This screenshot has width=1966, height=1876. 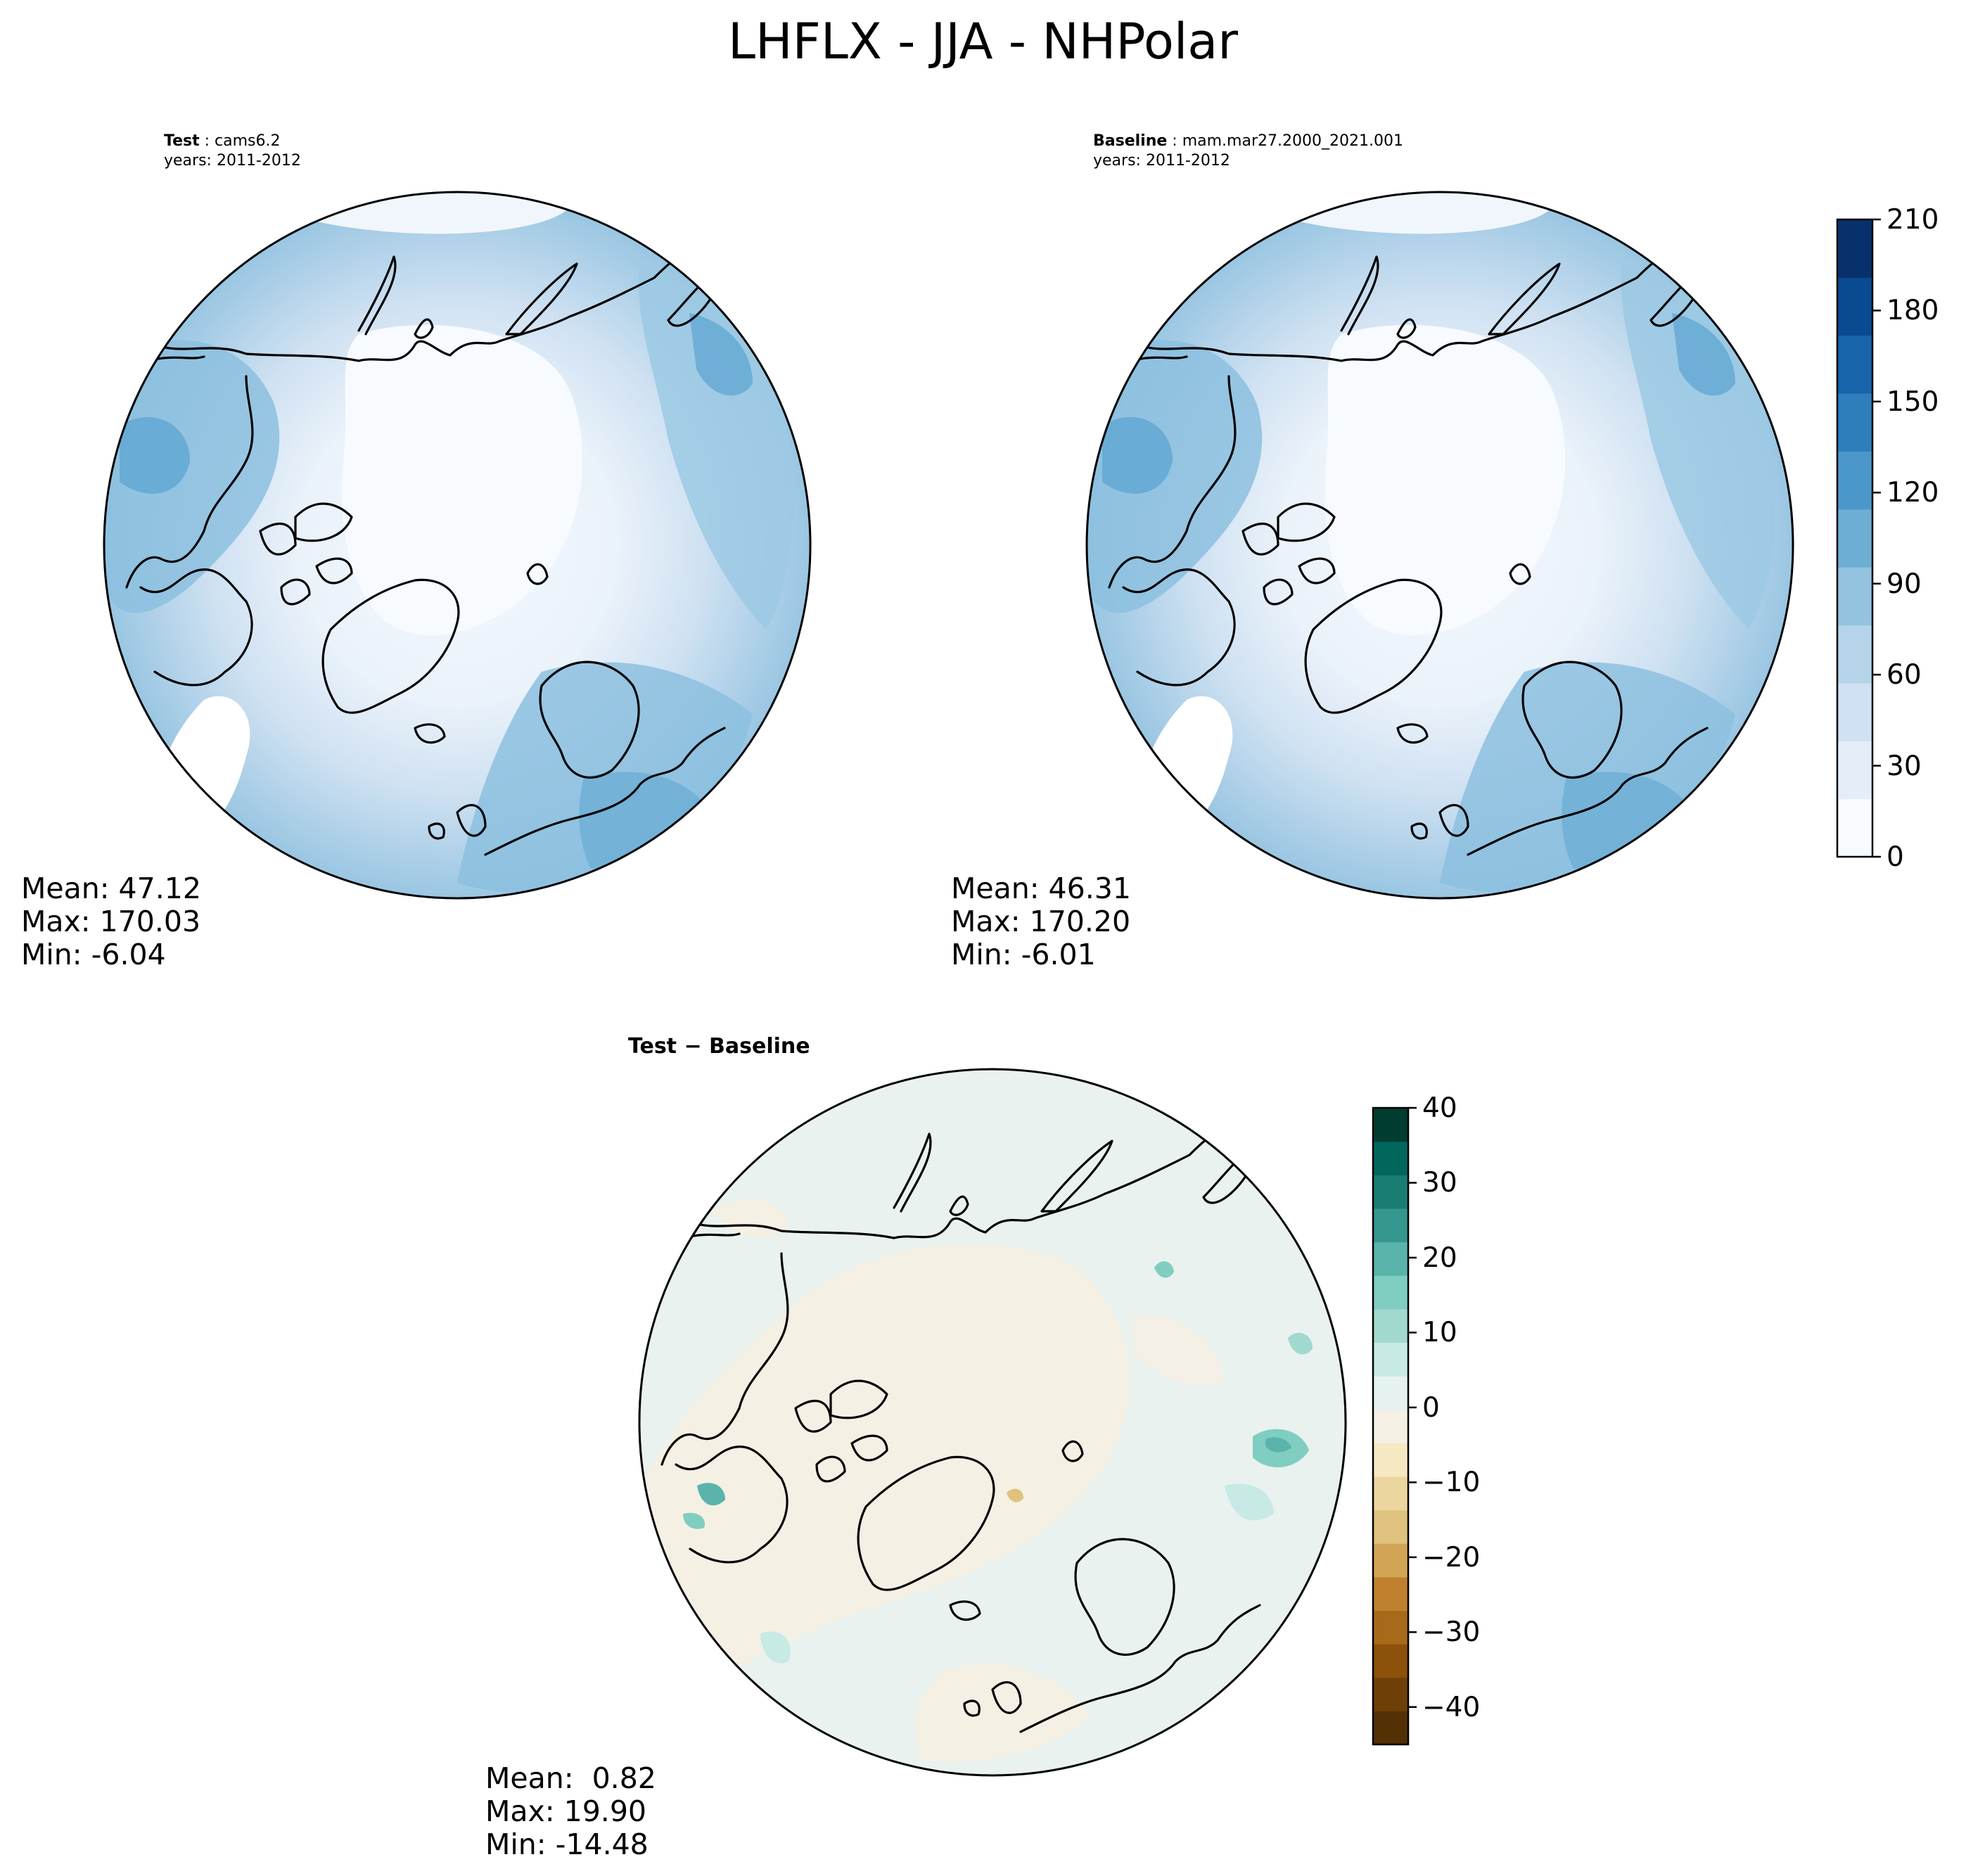 What do you see at coordinates (570, 1778) in the screenshot?
I see `difference-mean: Mean: 0.82` at bounding box center [570, 1778].